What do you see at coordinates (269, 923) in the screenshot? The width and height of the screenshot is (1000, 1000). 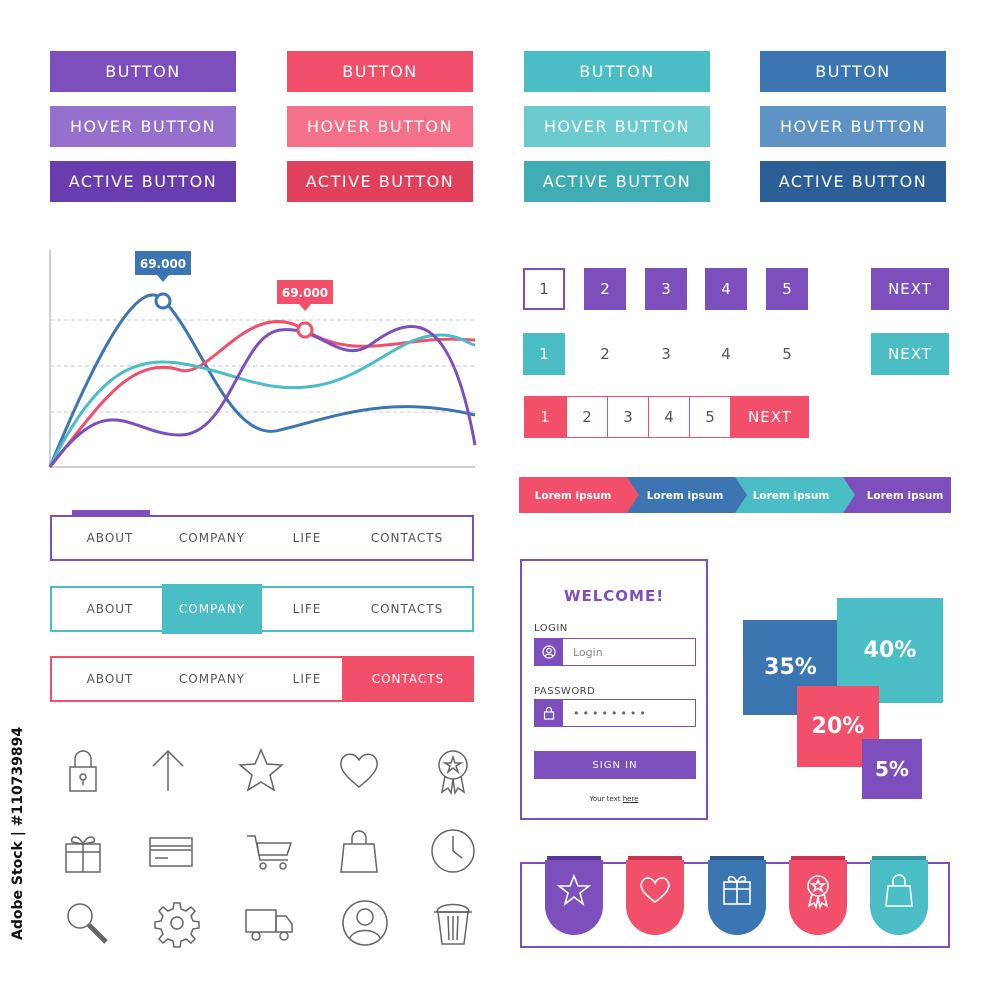 I see `truck-icon` at bounding box center [269, 923].